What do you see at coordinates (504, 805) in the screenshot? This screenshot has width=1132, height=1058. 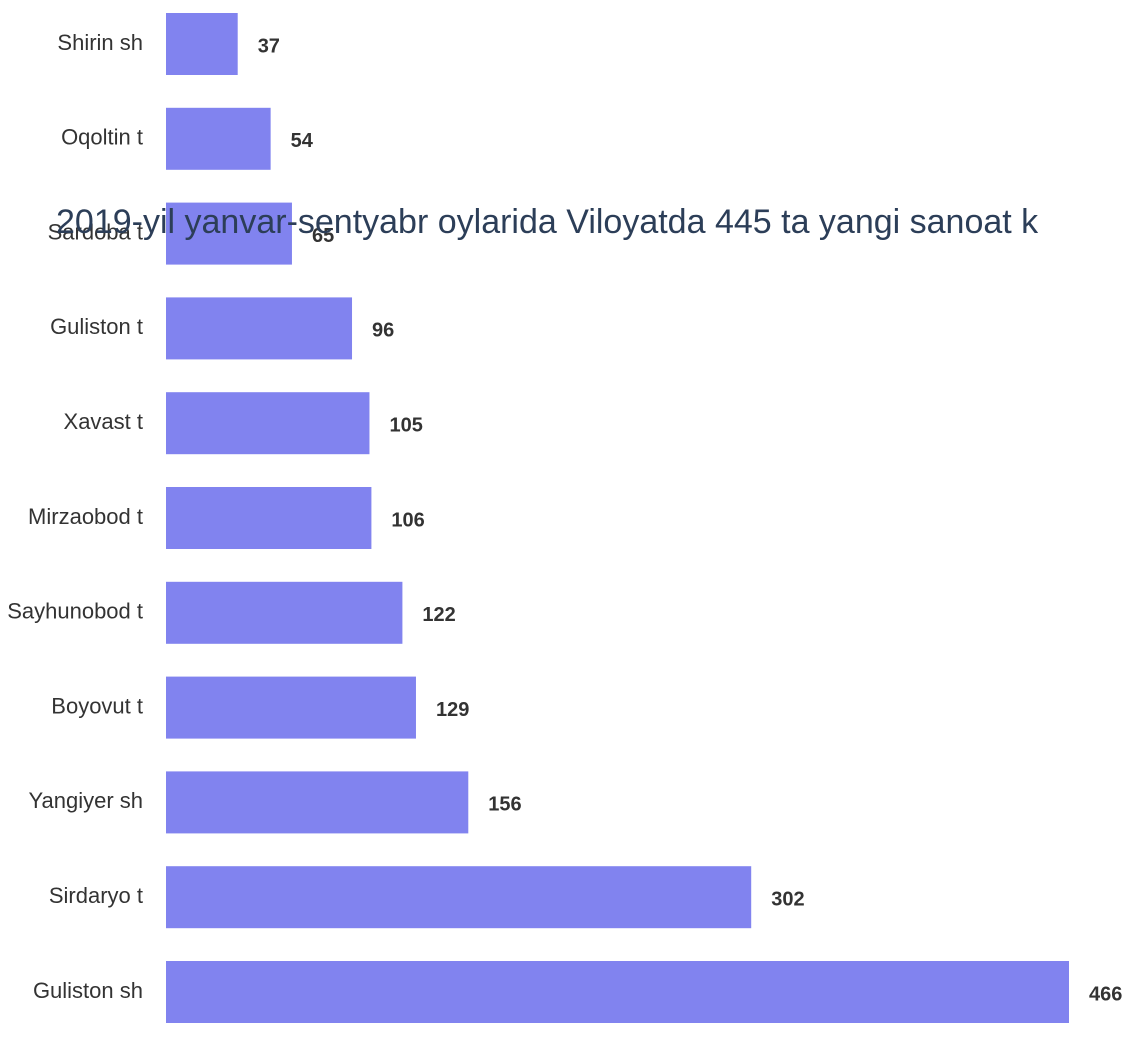 I see `data-label: 156` at bounding box center [504, 805].